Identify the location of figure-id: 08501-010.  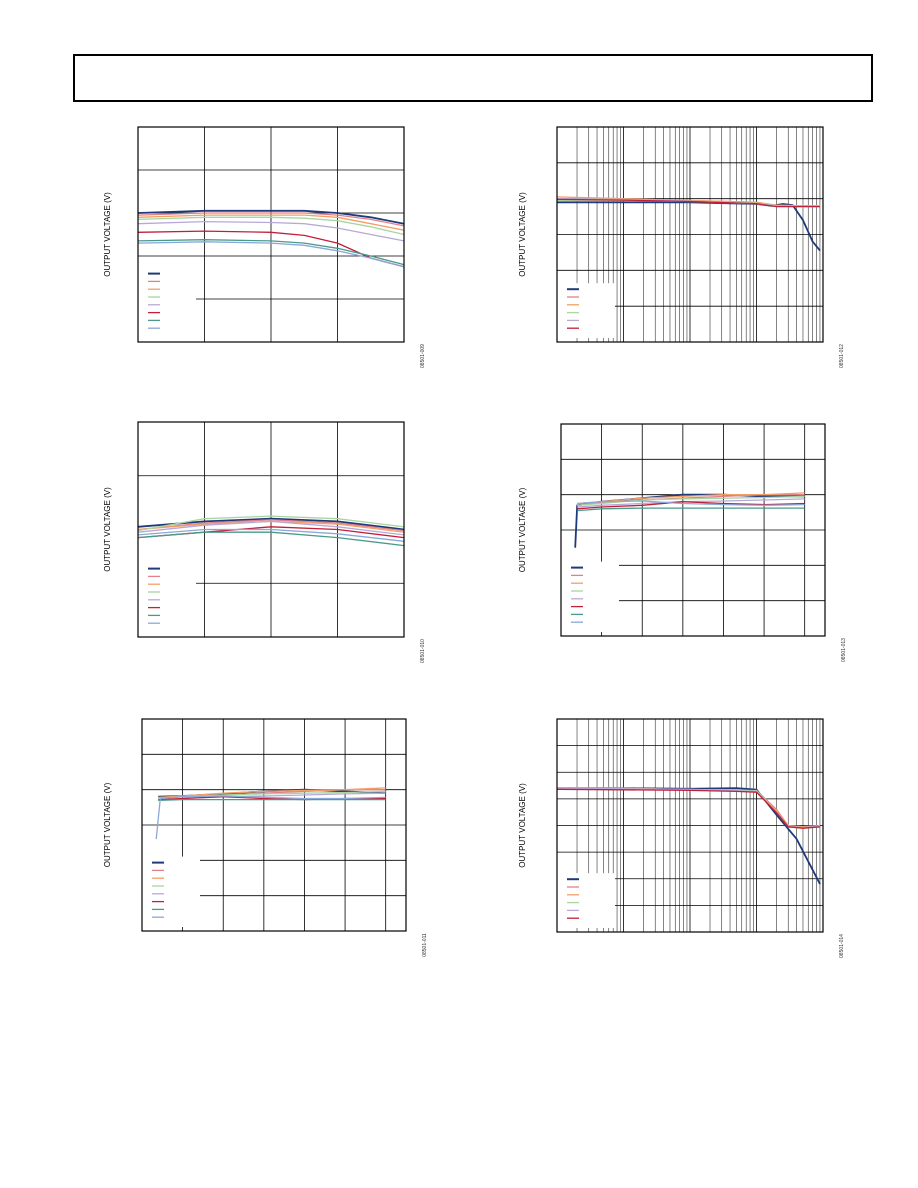
(423, 651).